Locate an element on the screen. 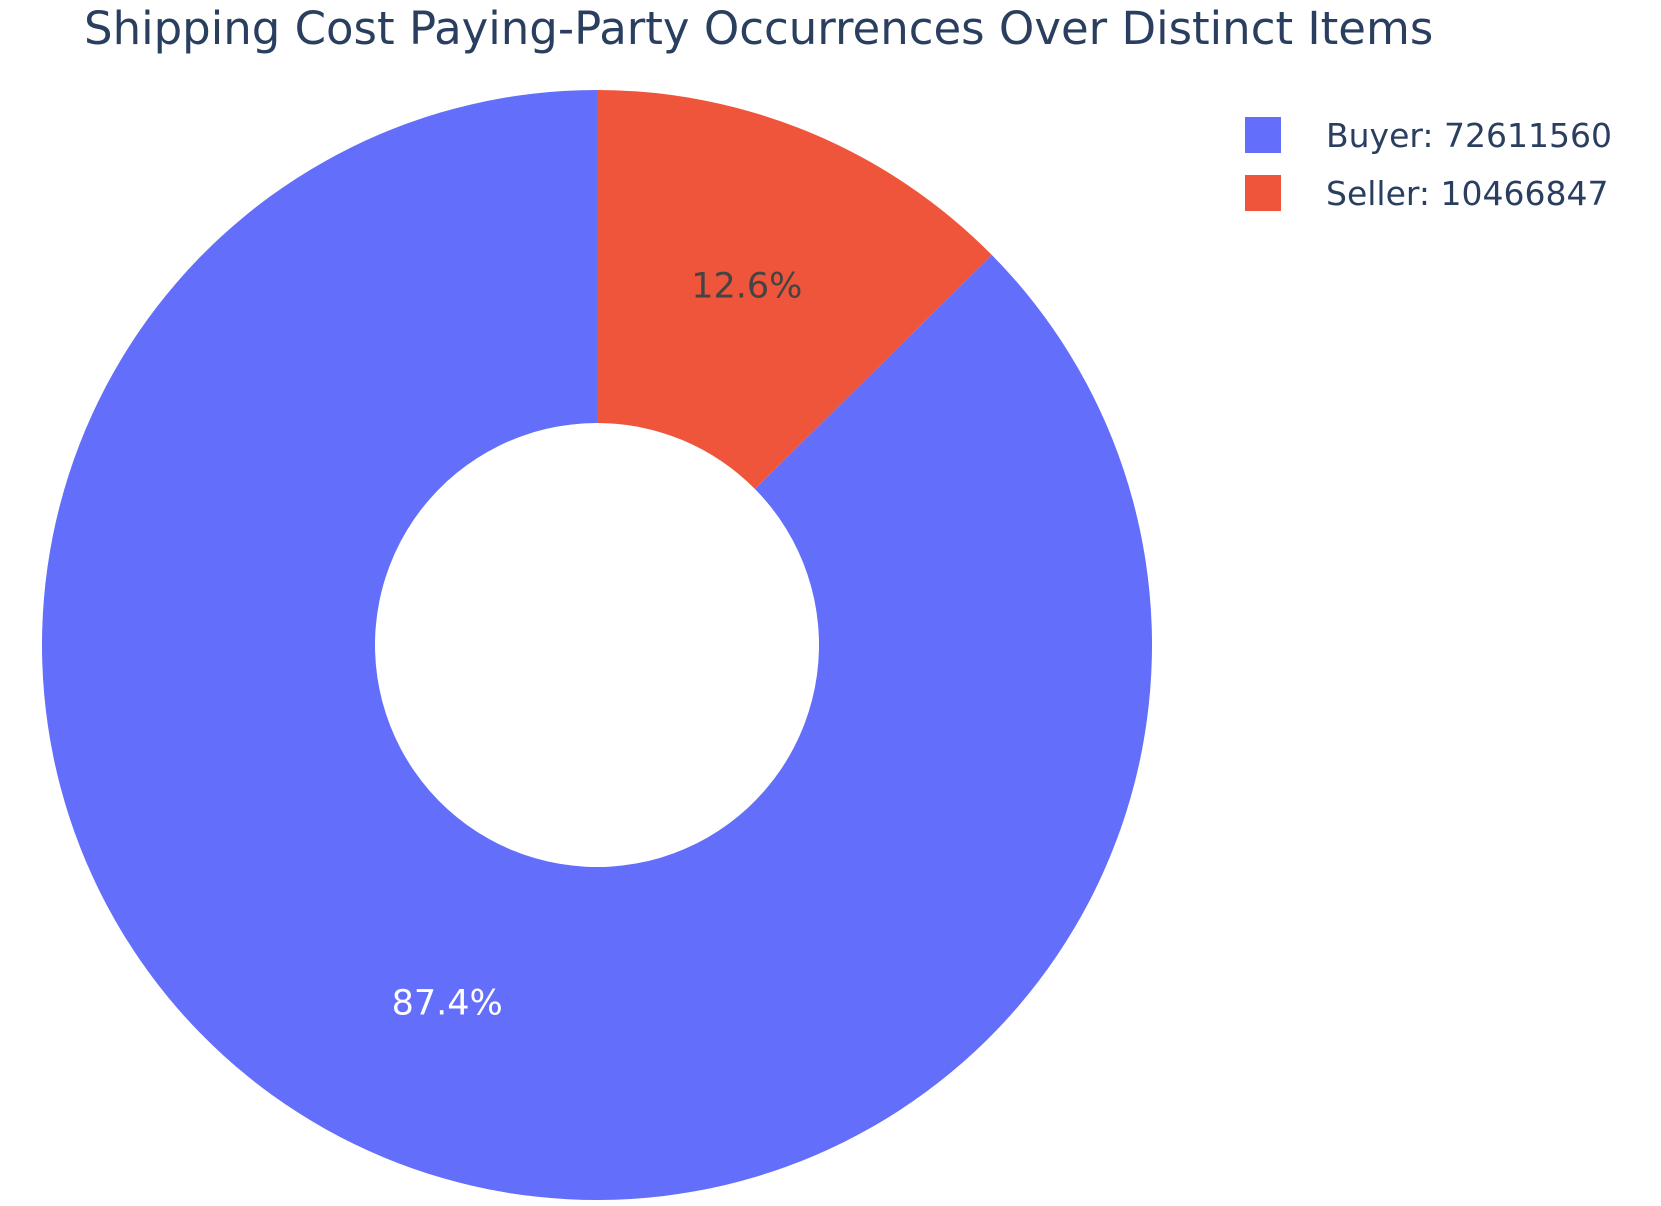  legend: Buyer: 72611560 Seller: 10466847 is located at coordinates (1428, 174).